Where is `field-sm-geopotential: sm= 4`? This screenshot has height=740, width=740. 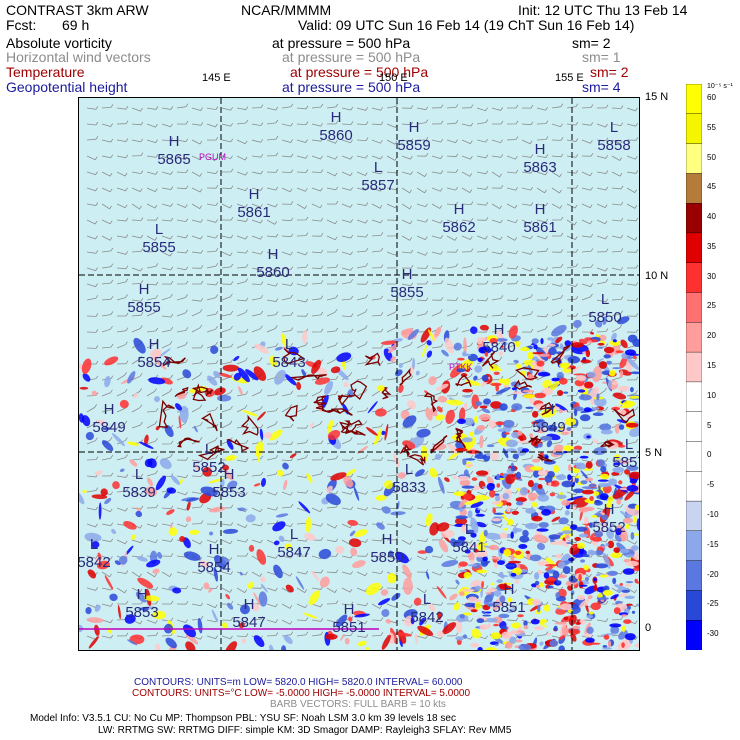 field-sm-geopotential: sm= 4 is located at coordinates (601, 87).